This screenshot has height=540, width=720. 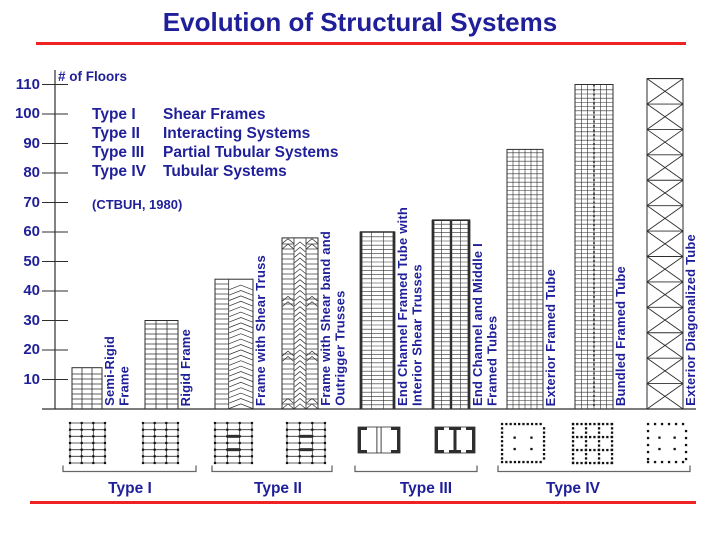 I want to click on type-label-4: Type IV, so click(x=573, y=488).